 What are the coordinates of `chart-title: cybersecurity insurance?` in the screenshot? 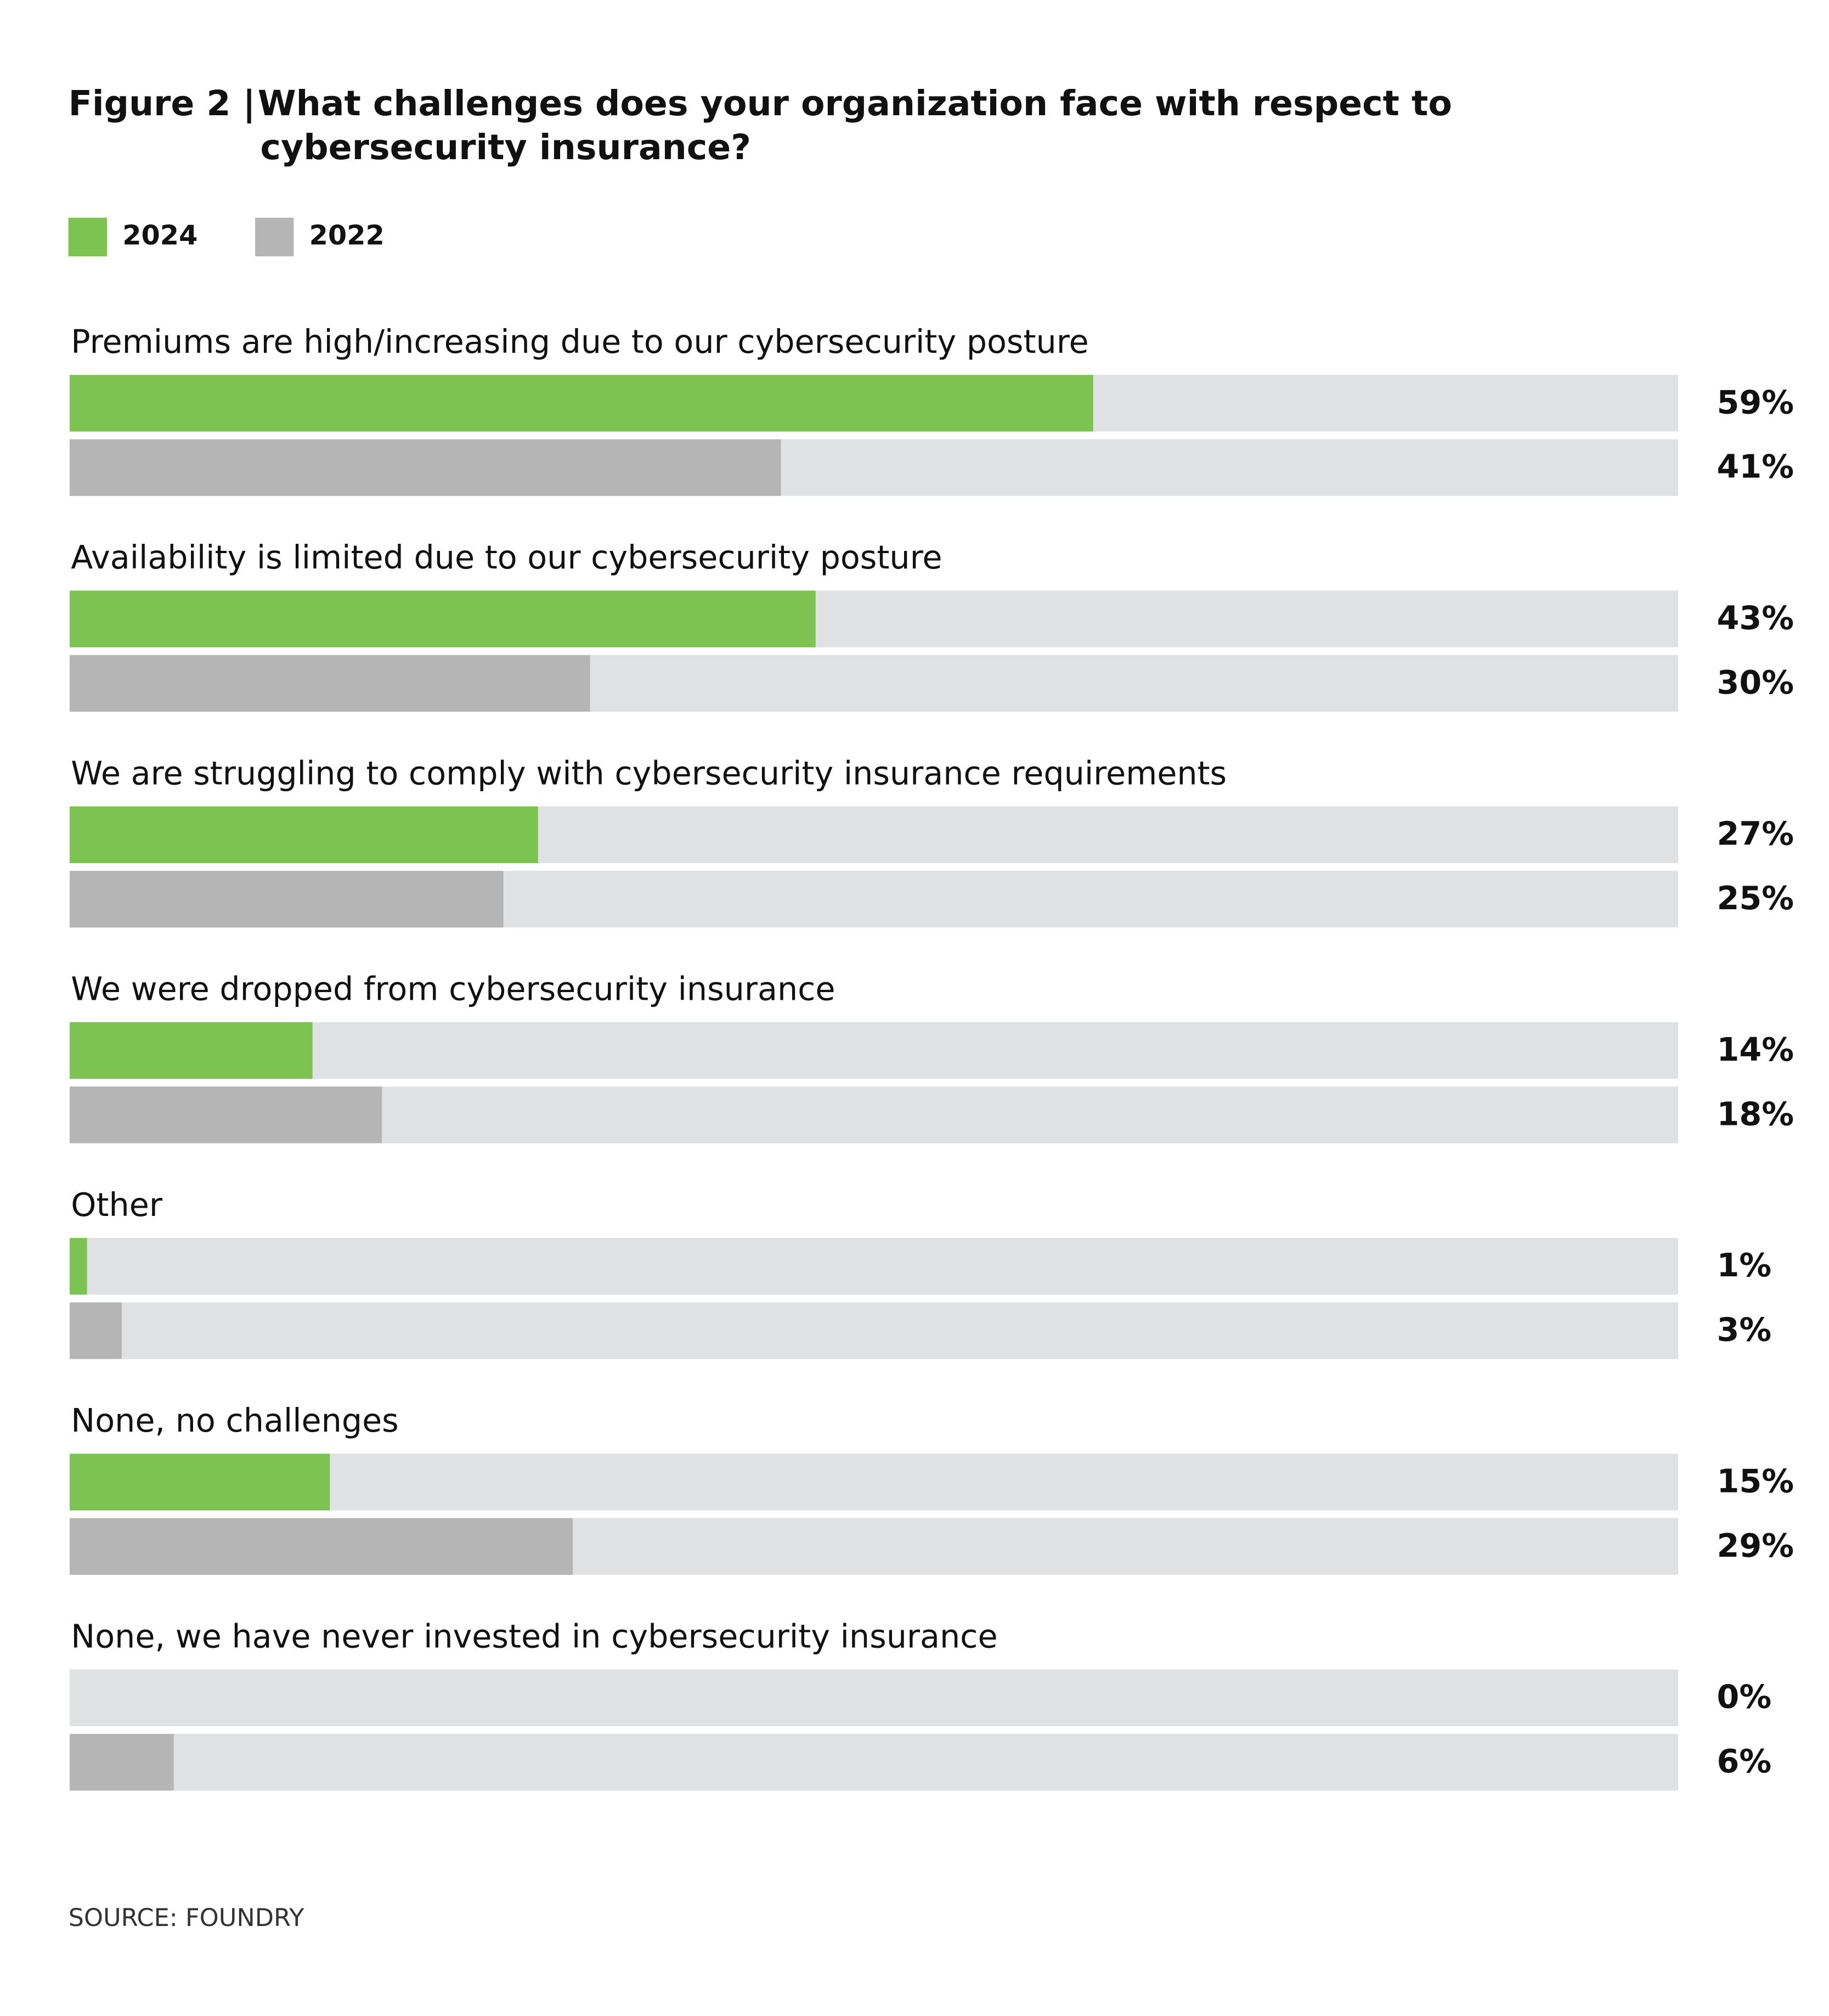 It's located at (505, 147).